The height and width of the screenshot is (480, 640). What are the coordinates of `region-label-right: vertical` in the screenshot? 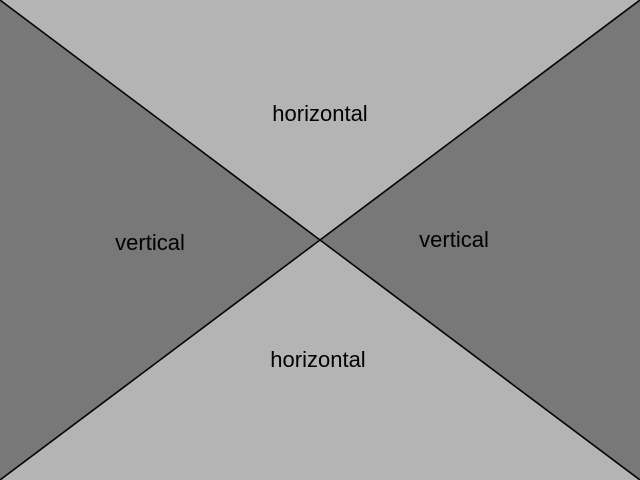 It's located at (454, 239).